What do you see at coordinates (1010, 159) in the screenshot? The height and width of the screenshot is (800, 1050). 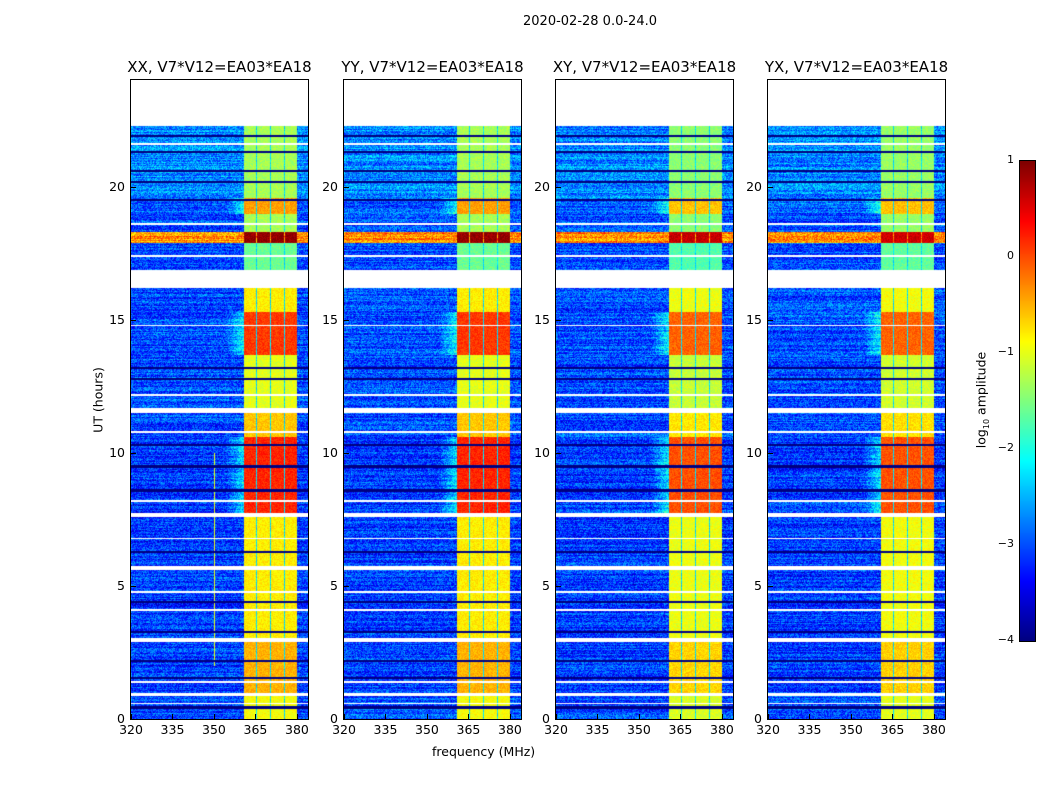 I see `colorbar-tick-label: 1` at bounding box center [1010, 159].